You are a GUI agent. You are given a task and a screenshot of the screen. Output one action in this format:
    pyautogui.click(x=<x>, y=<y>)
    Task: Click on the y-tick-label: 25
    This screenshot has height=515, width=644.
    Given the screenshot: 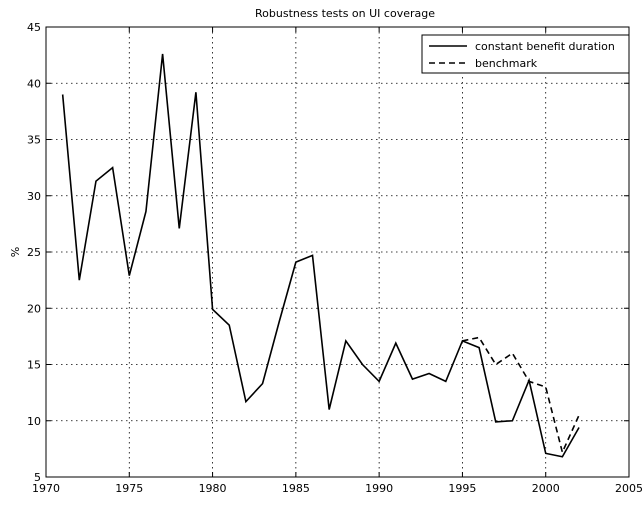 What is the action you would take?
    pyautogui.click(x=34, y=252)
    